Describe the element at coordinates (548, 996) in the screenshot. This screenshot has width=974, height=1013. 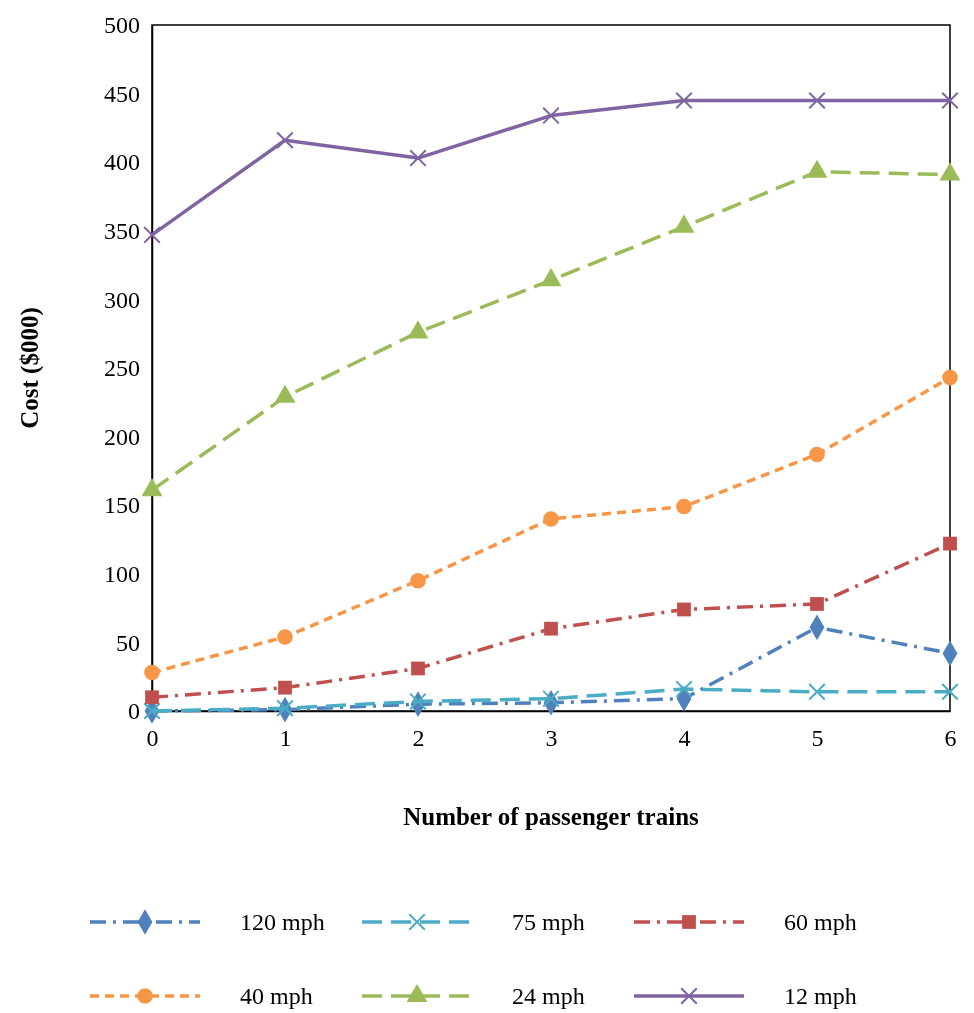
I see `legend-label: 24 mph` at that location.